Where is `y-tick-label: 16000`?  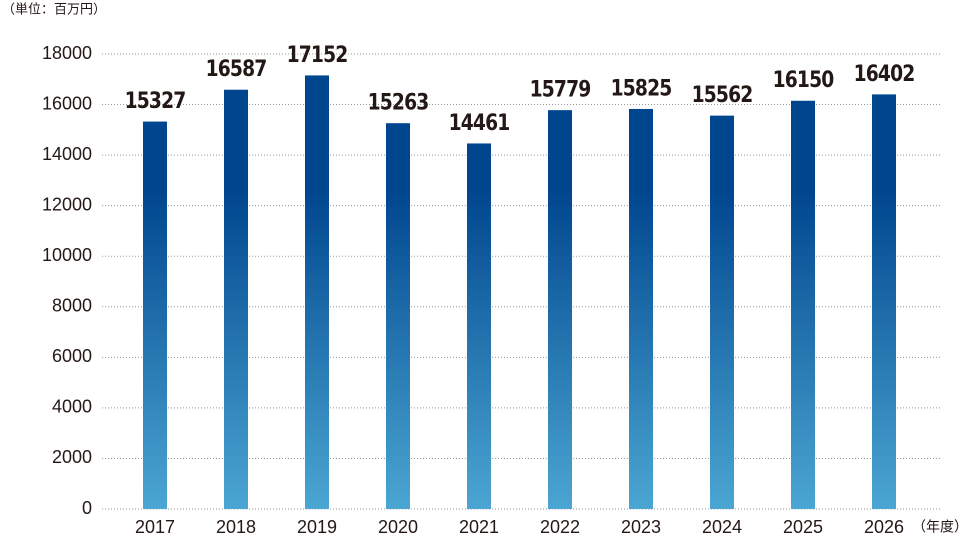 y-tick-label: 16000 is located at coordinates (67, 103).